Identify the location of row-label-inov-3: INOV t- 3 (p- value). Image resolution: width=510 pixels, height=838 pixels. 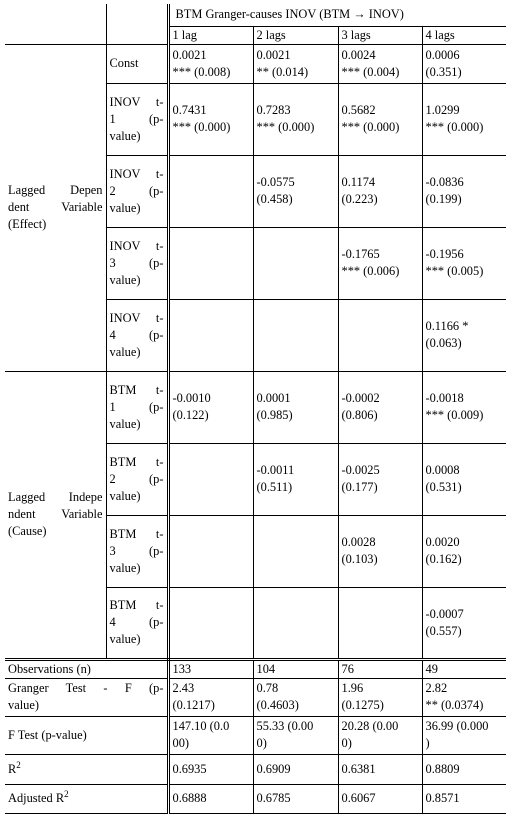
(138, 263).